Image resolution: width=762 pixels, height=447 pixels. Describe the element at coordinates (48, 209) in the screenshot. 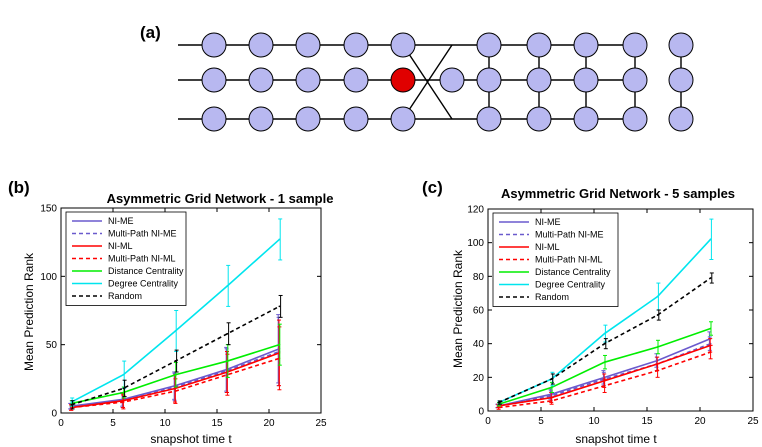

I see `y-tick-label: 150` at that location.